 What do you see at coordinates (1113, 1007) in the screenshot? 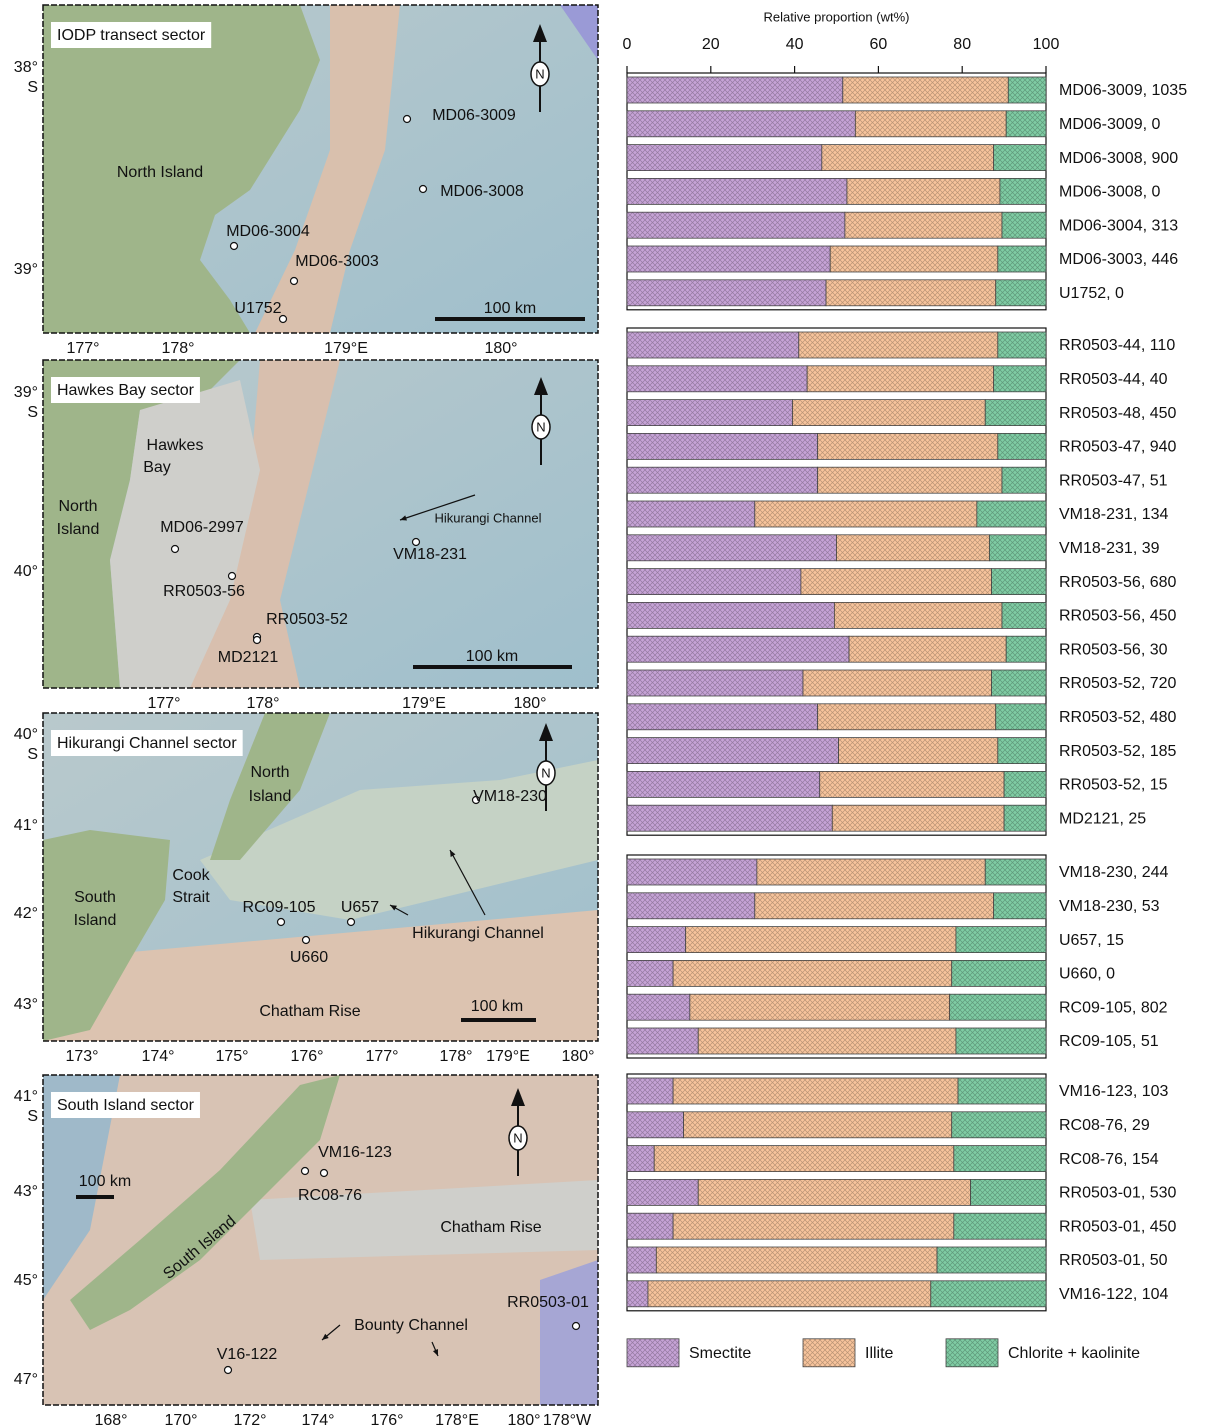
I see `category-label: RC09-105, 802` at bounding box center [1113, 1007].